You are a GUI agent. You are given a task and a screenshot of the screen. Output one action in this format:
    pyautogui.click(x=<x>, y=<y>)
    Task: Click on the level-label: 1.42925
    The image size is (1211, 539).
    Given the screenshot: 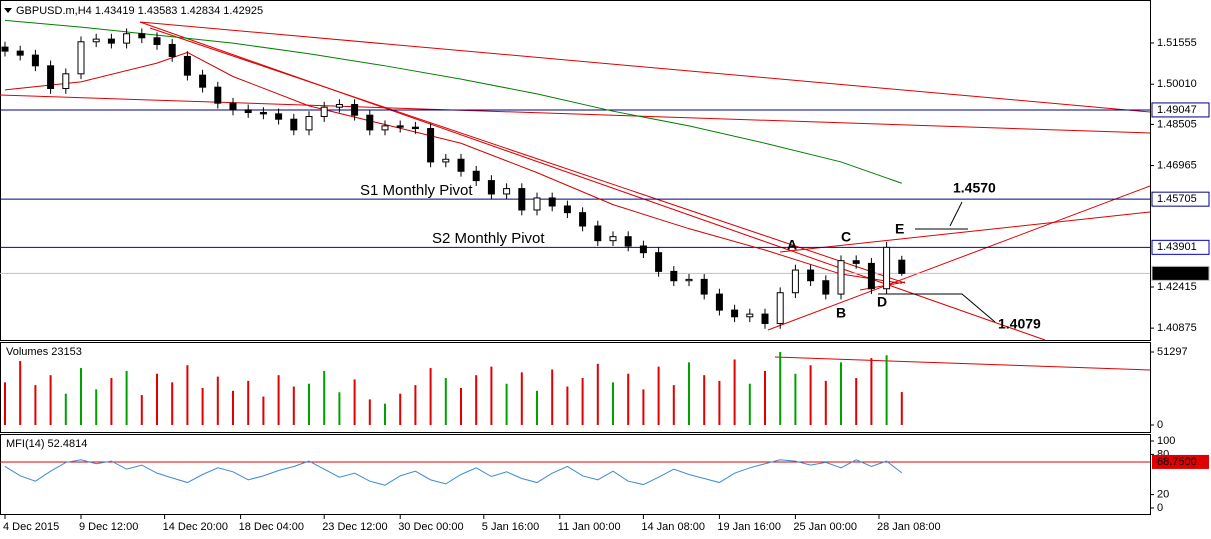 What is the action you would take?
    pyautogui.click(x=1177, y=273)
    